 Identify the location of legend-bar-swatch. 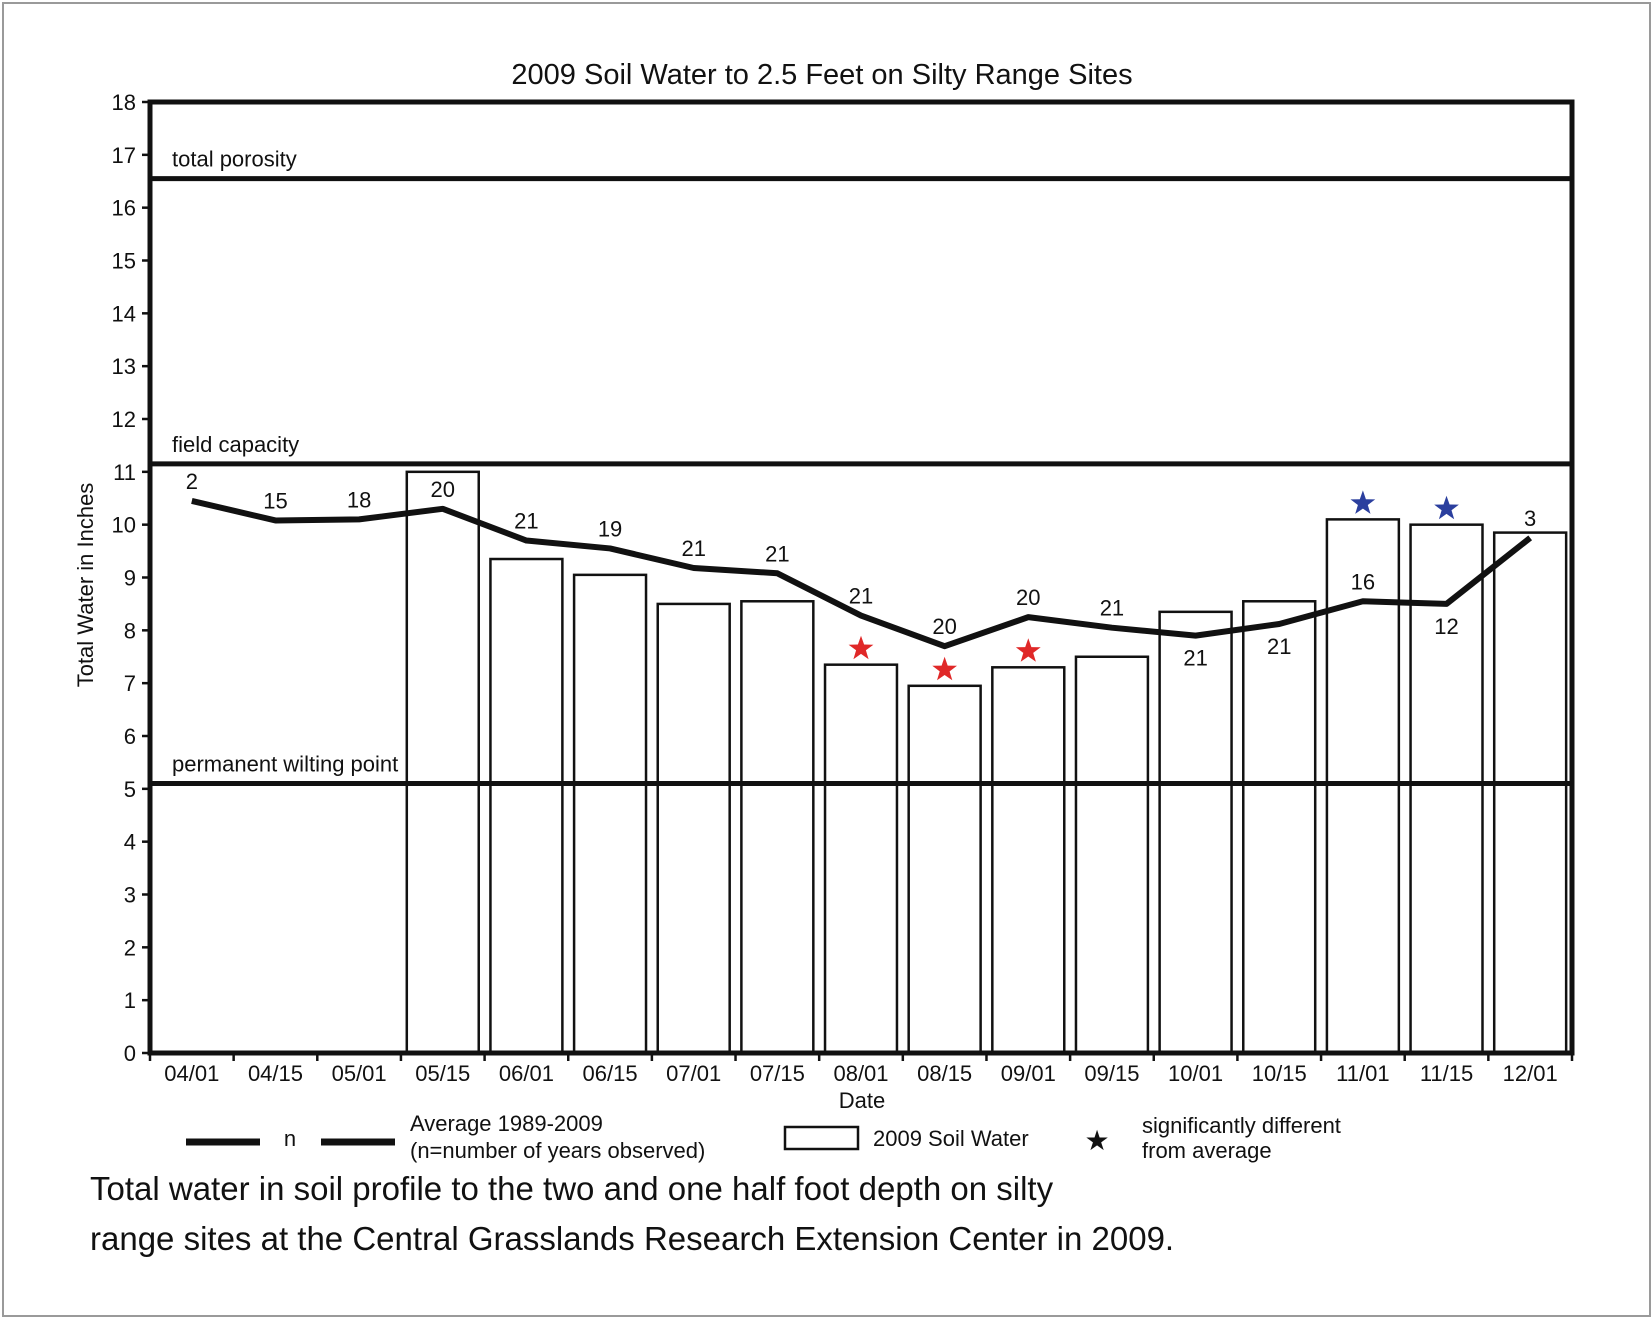
(821, 1138).